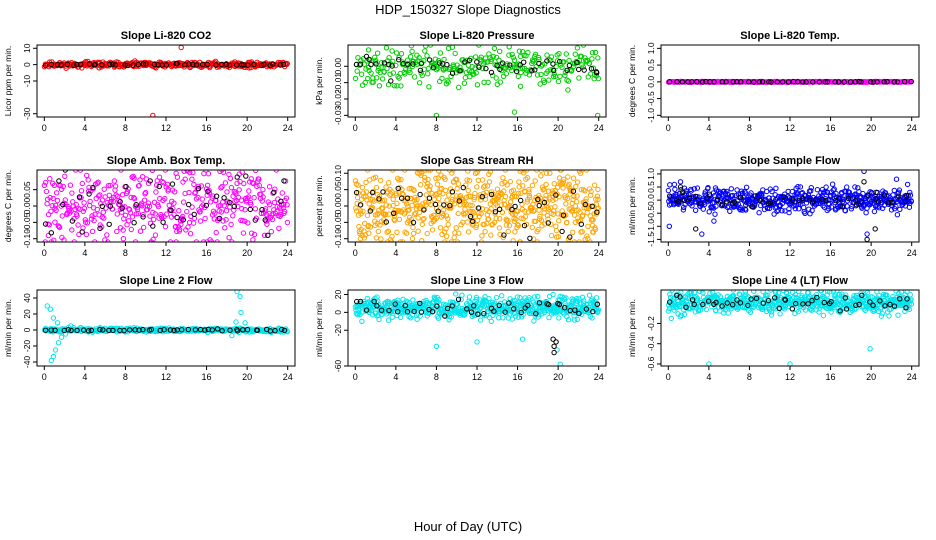  Describe the element at coordinates (668, 377) in the screenshot. I see `x-tick-label: 0` at that location.